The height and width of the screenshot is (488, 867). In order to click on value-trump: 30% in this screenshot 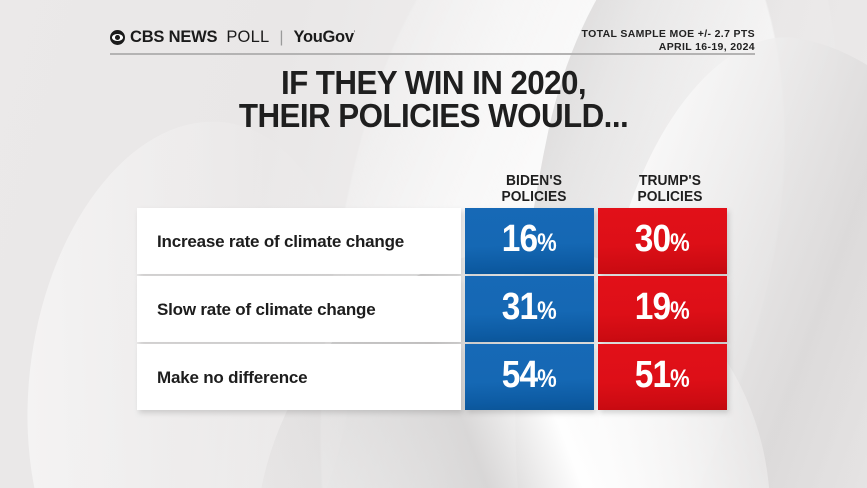, I will do `click(662, 241)`.